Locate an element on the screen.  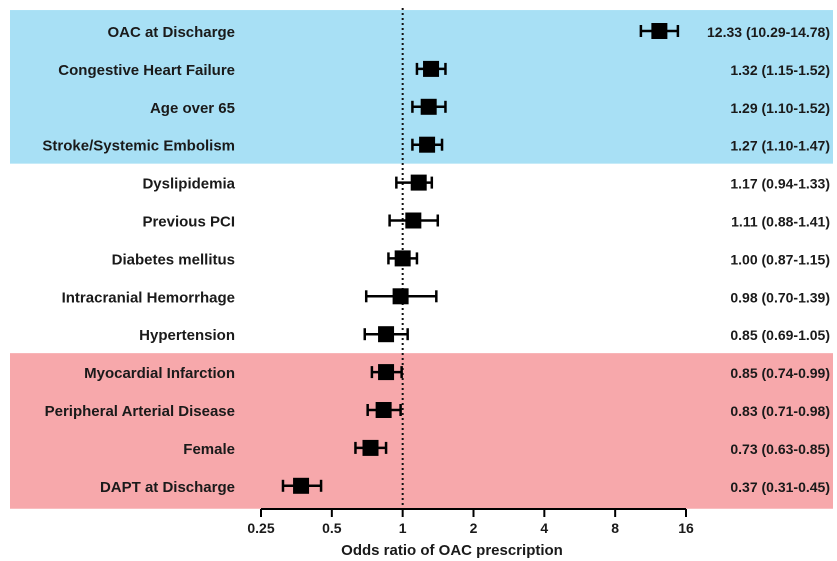
row-label: Previous PCI is located at coordinates (188, 222).